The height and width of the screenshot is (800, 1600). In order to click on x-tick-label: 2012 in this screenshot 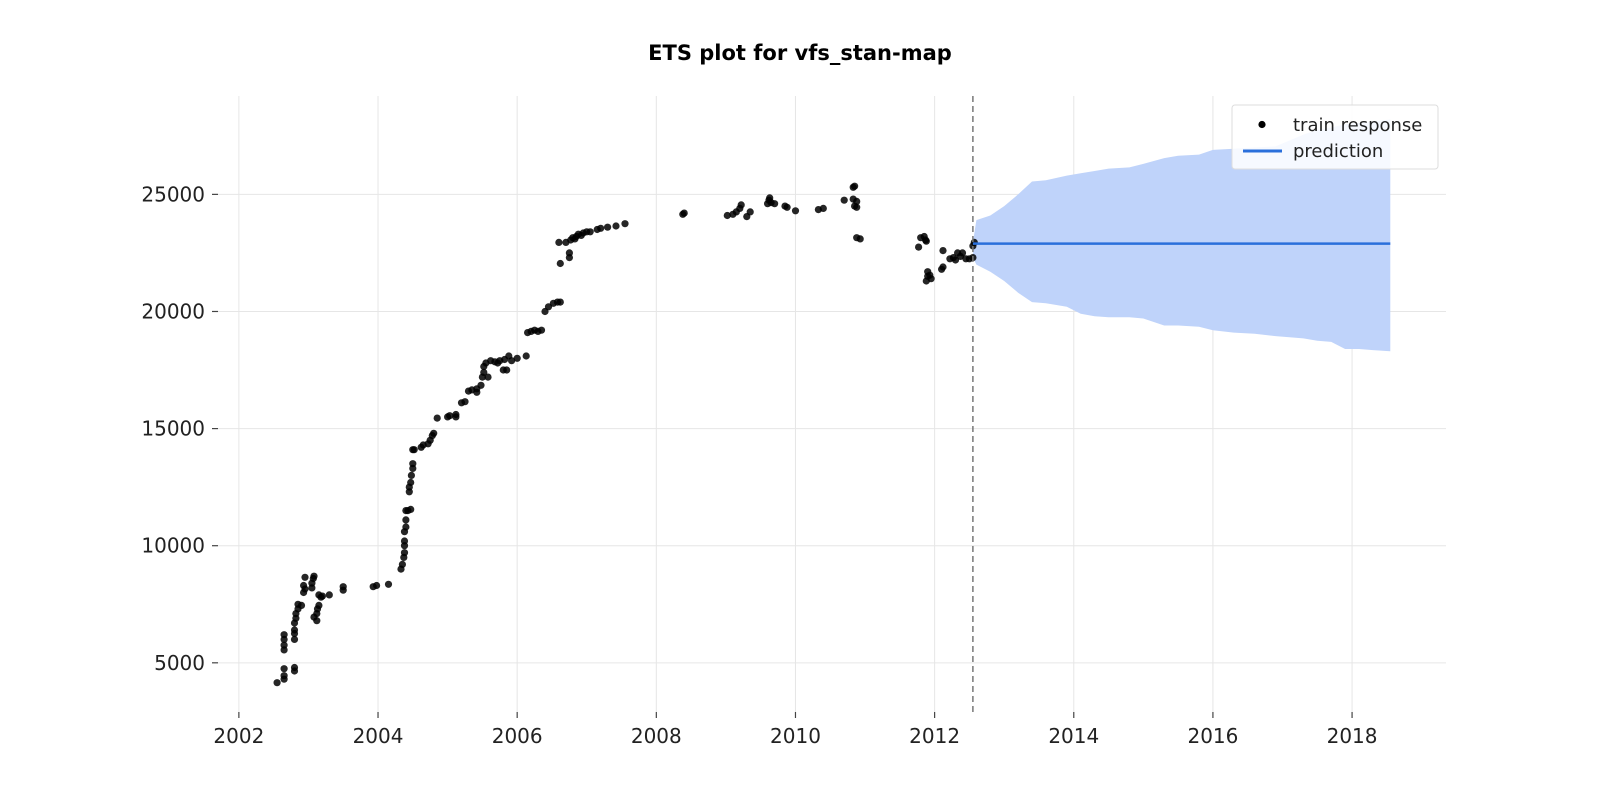, I will do `click(934, 736)`.